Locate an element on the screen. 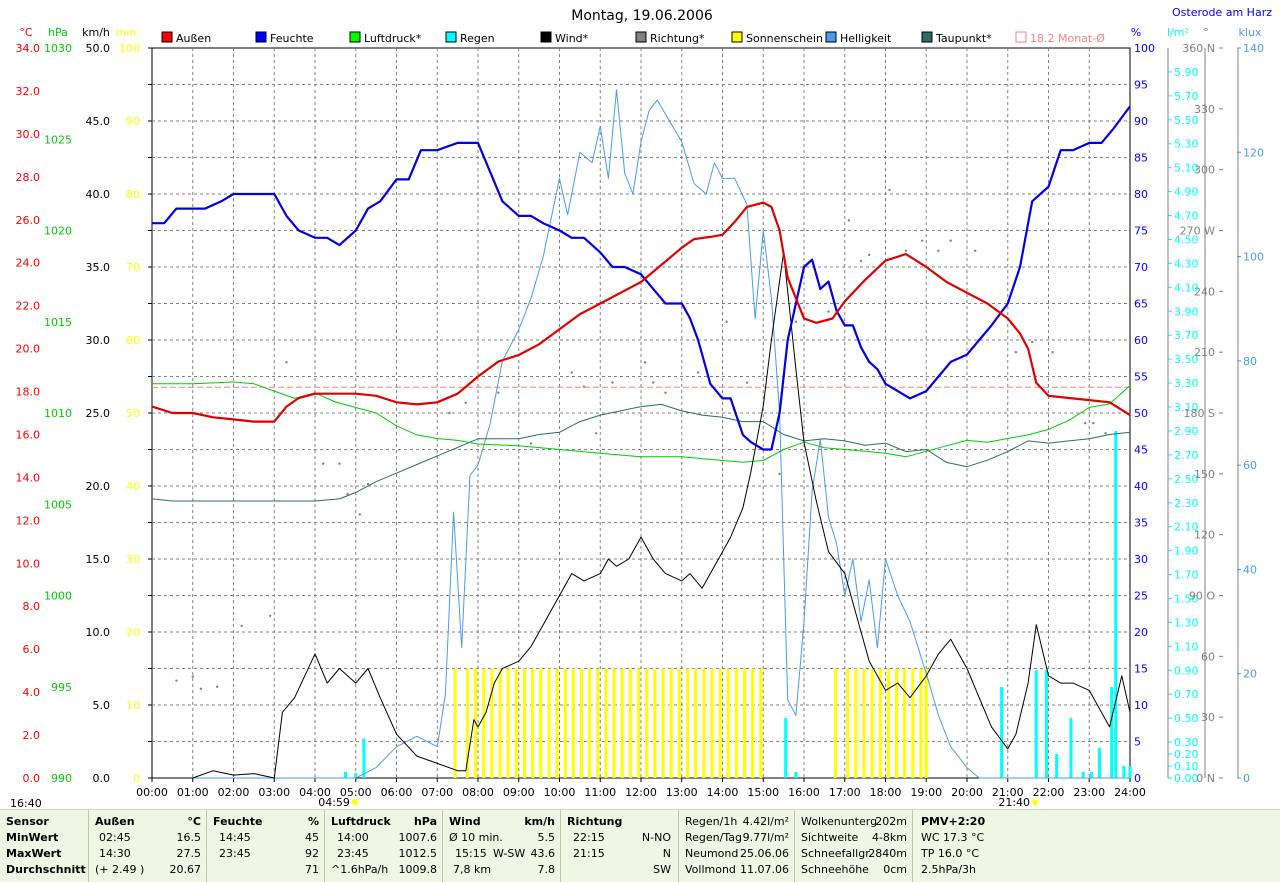  x-tick-label: 21:00 is located at coordinates (1008, 792).